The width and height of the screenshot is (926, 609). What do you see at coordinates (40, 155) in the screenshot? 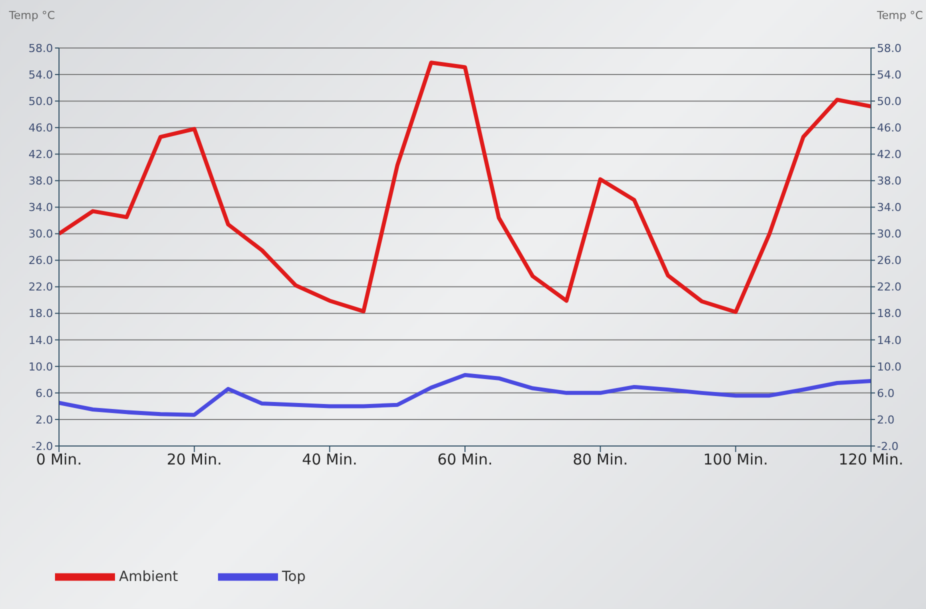
I see `y-tick-label: 42.0` at bounding box center [40, 155].